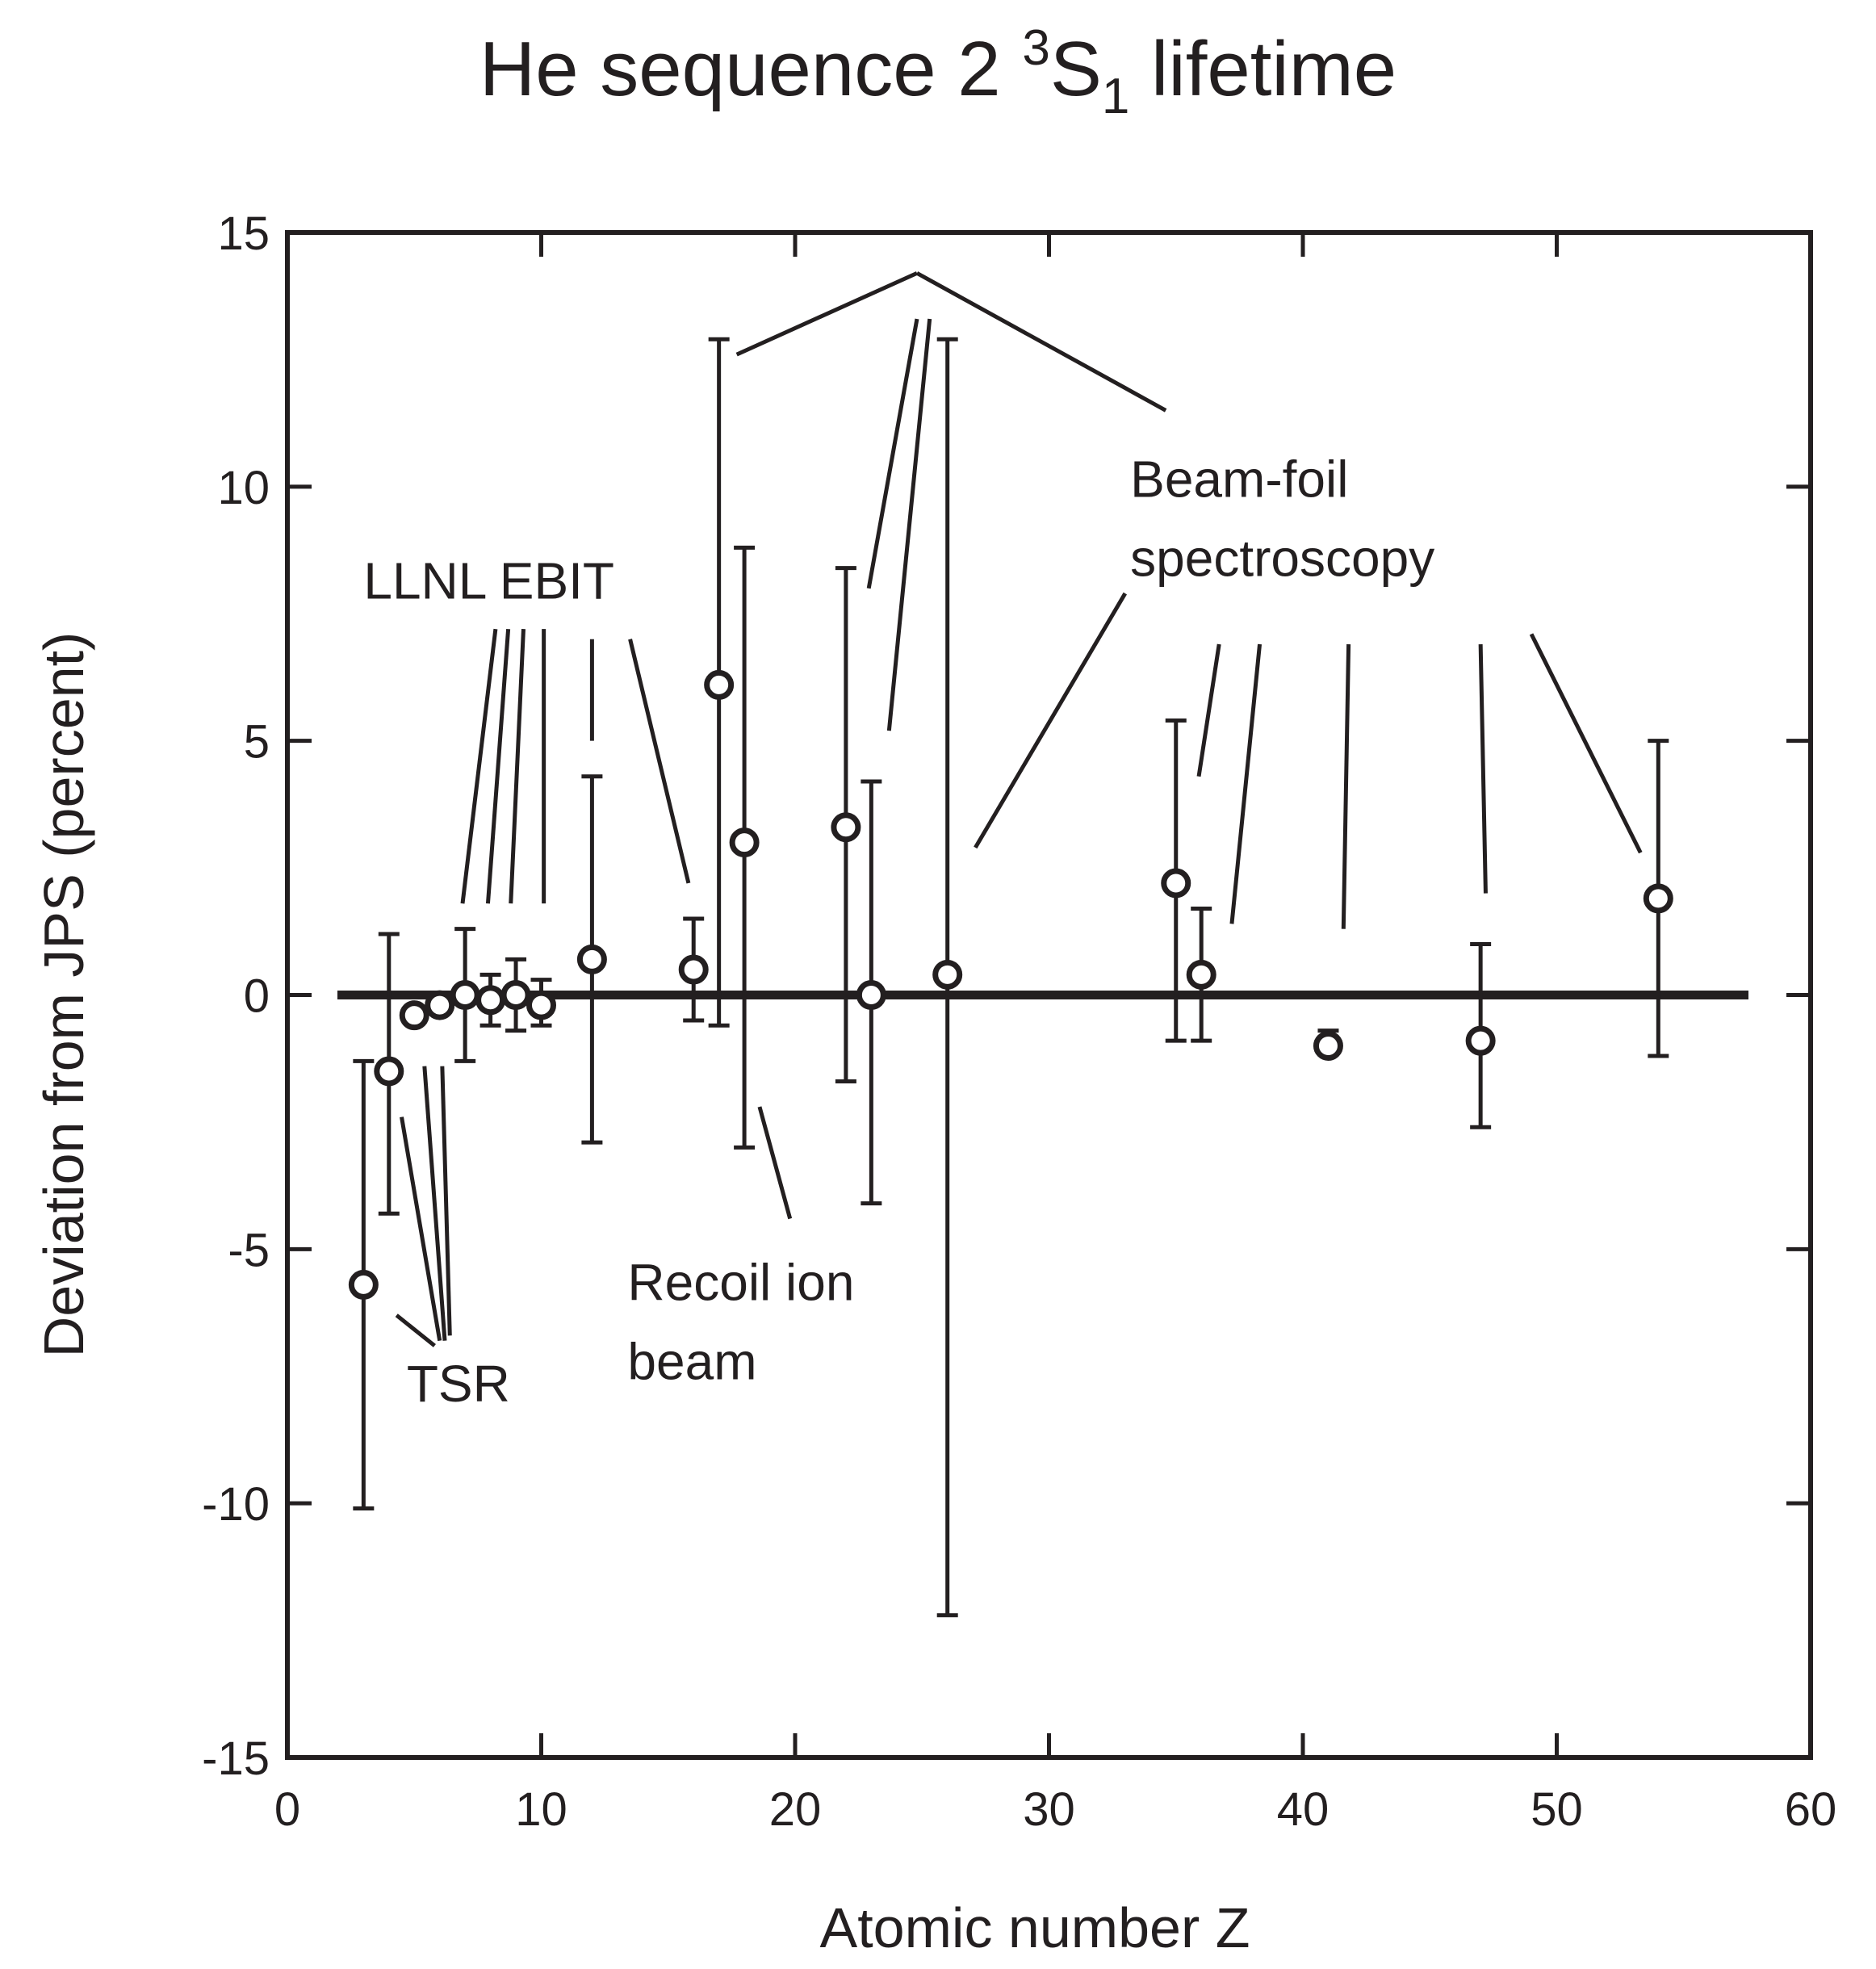 This screenshot has width=1876, height=1969. What do you see at coordinates (489, 580) in the screenshot?
I see `annotation-label: LLNL EBIT` at bounding box center [489, 580].